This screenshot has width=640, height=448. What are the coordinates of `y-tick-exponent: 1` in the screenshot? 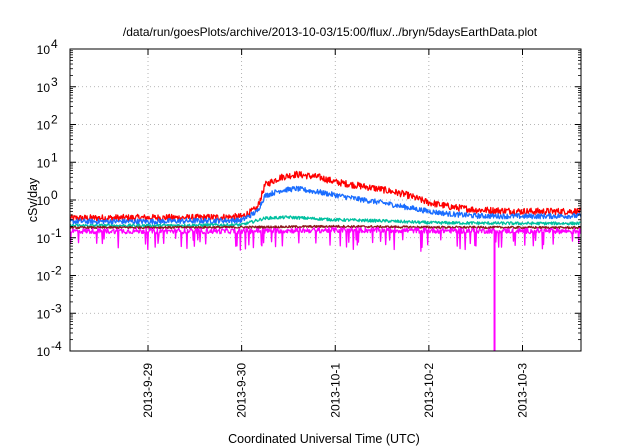 It's located at (54, 157).